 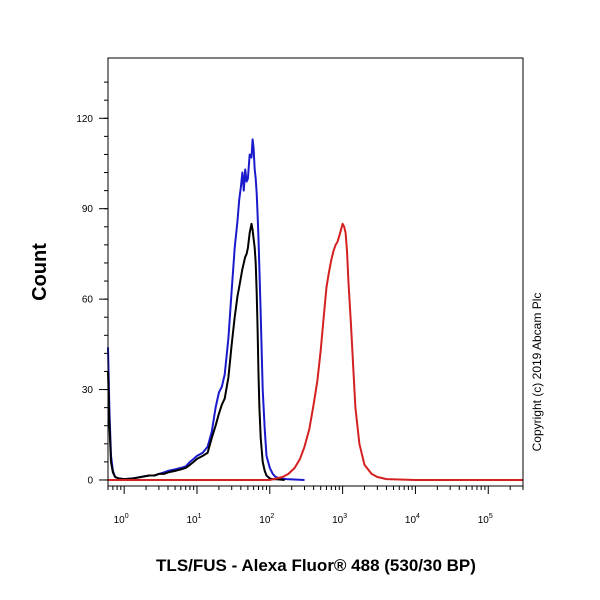 I want to click on x-tick-exponent: 2, so click(x=272, y=516).